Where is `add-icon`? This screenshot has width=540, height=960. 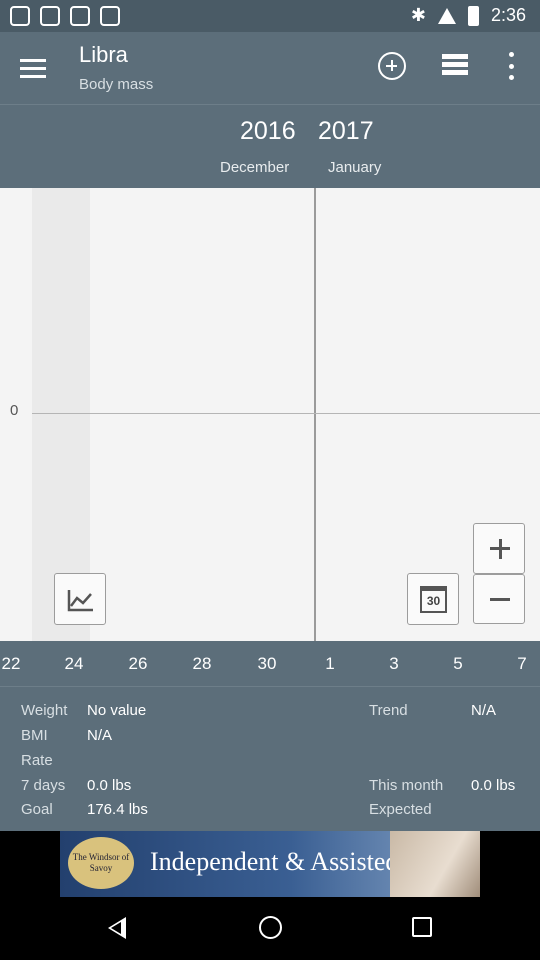
add-icon is located at coordinates (392, 66).